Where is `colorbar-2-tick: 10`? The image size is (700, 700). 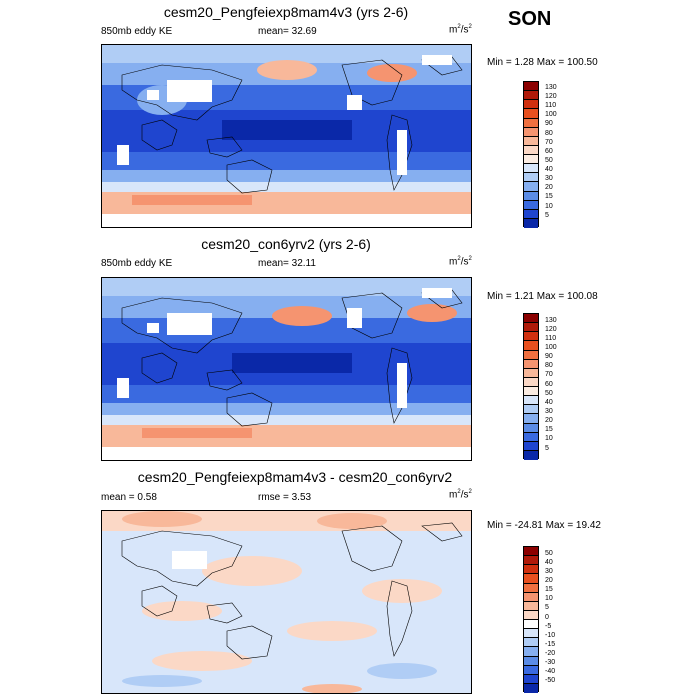
colorbar-2-tick: 10 is located at coordinates (549, 438).